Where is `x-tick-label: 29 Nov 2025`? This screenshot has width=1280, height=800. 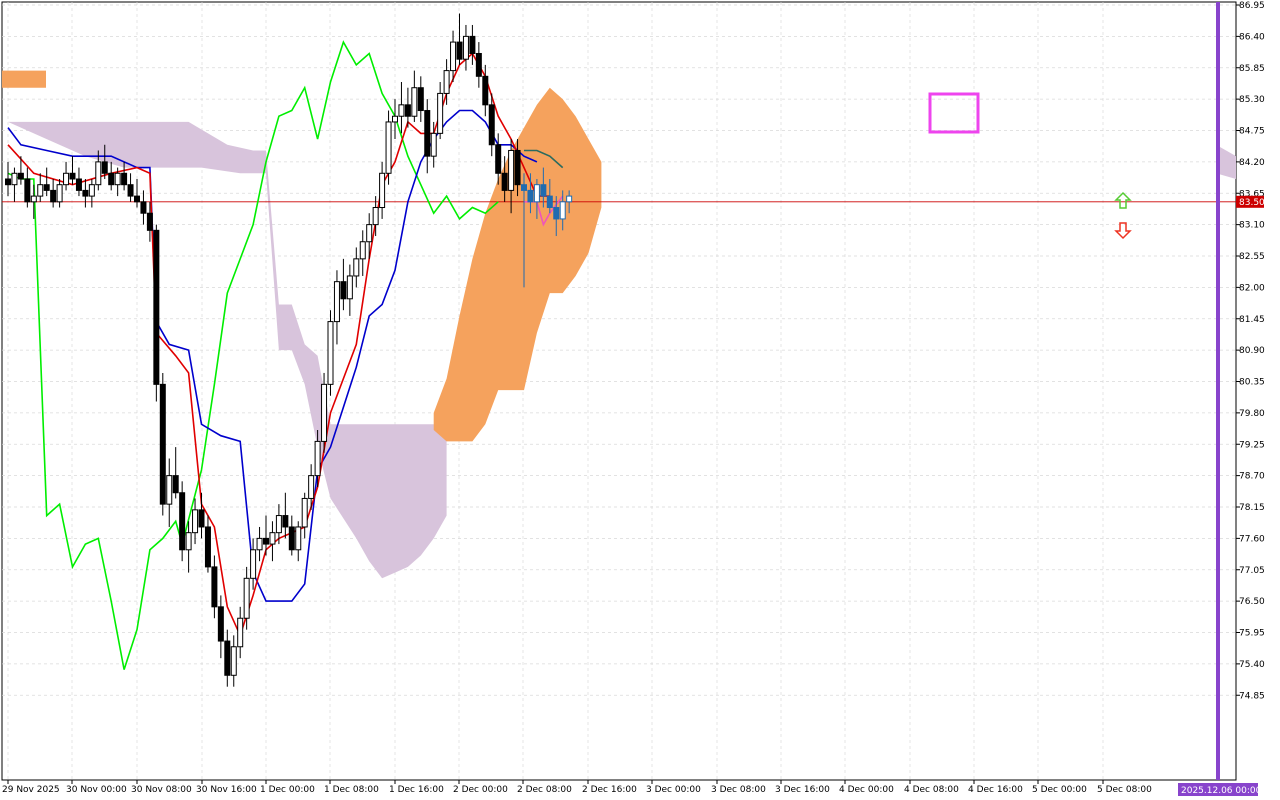
x-tick-label: 29 Nov 2025 is located at coordinates (31, 790).